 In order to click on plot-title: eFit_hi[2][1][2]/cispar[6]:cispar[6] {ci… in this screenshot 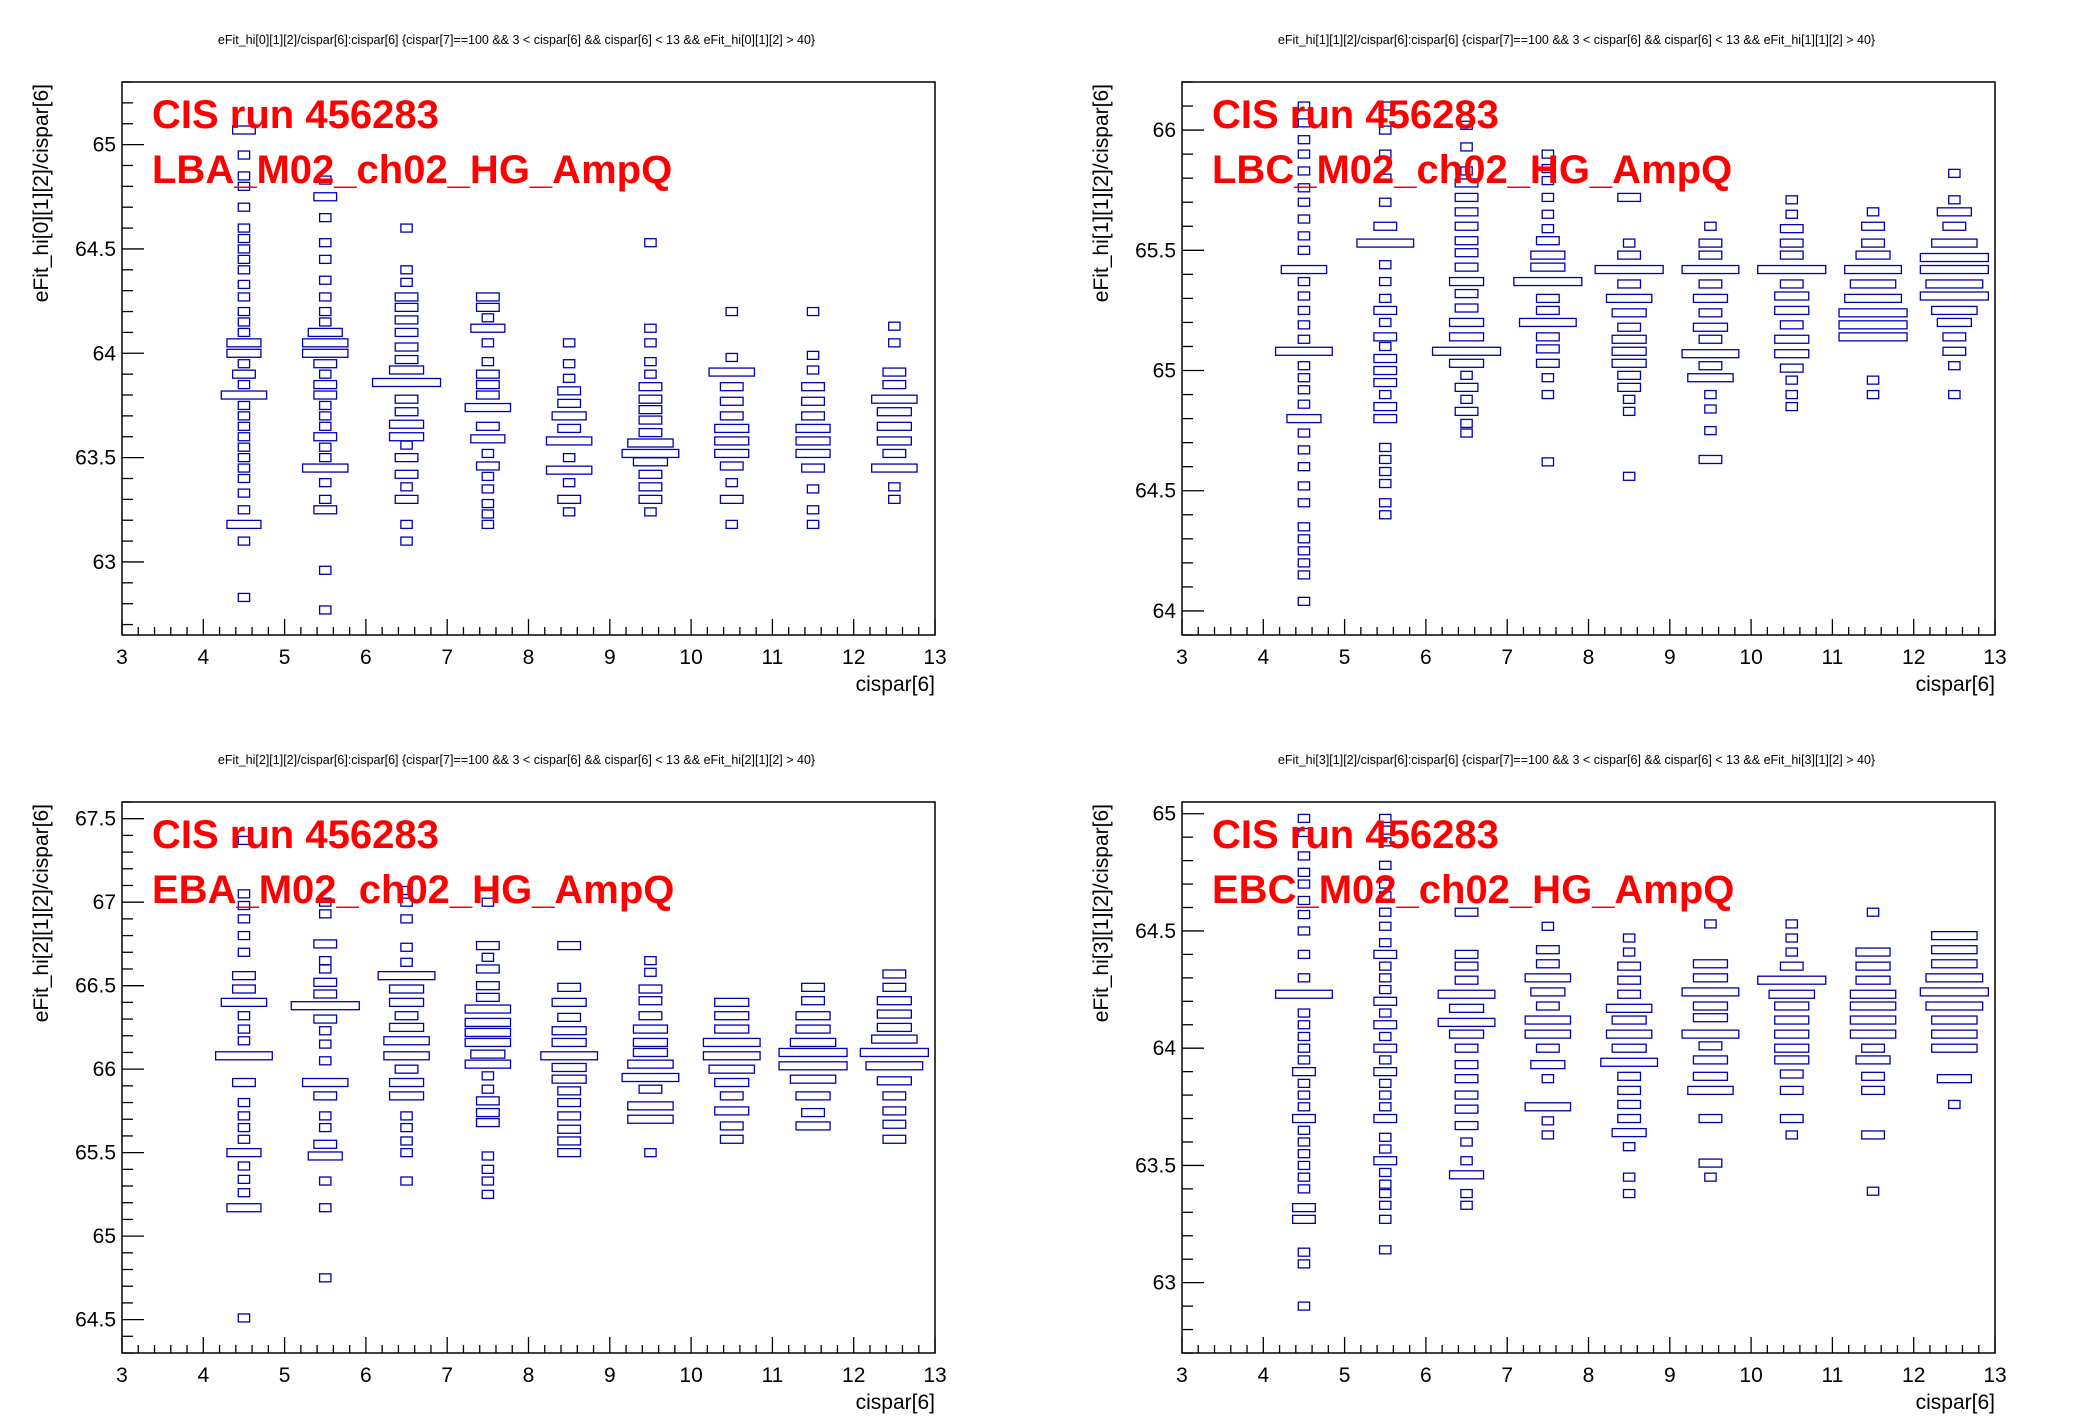, I will do `click(516, 760)`.